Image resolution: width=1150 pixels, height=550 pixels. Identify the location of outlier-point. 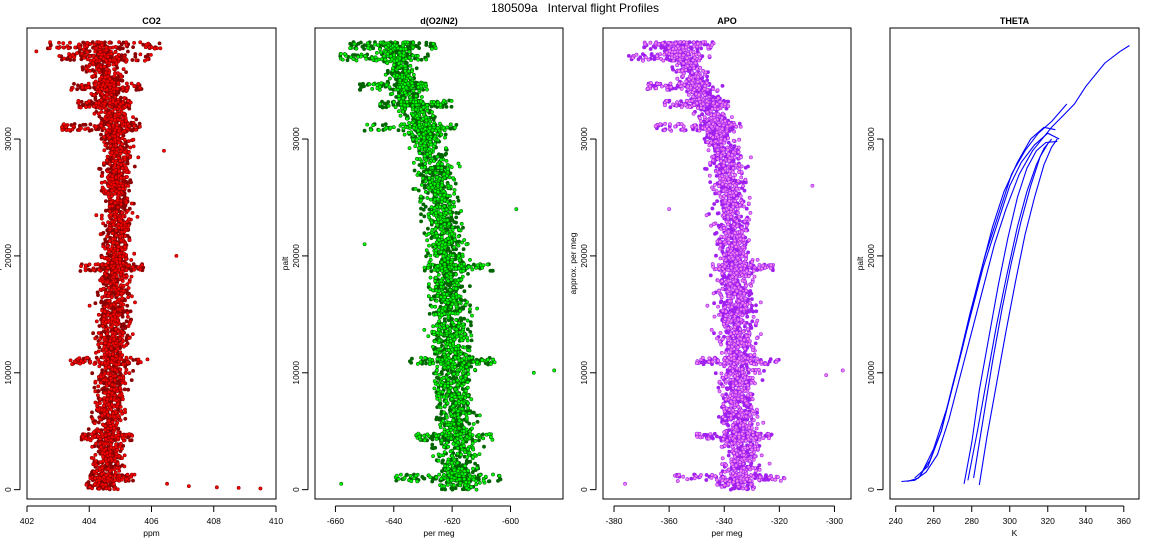
(36, 51).